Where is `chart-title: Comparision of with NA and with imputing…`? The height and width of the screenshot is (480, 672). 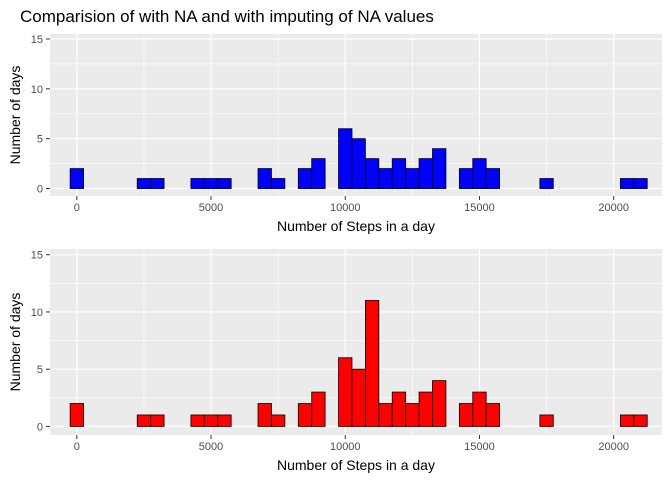
chart-title: Comparision of with NA and with imputing… is located at coordinates (227, 16).